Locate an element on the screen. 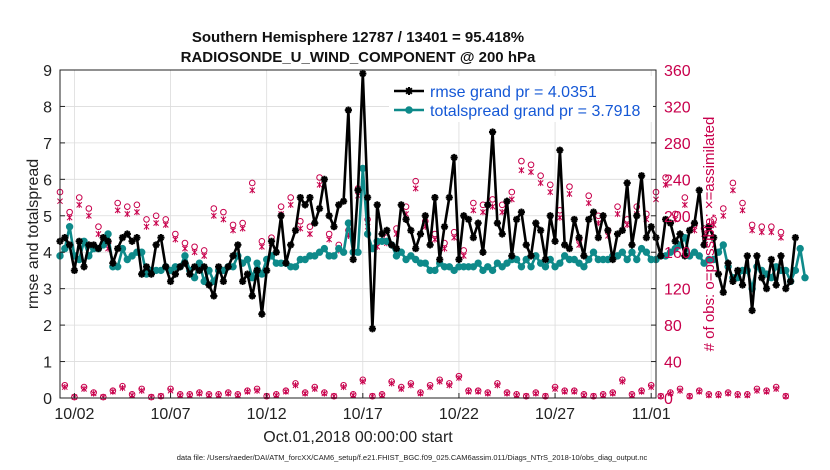 This screenshot has height=470, width=830. legend-label-totalspread: totalspread grand pr = 3.7918 is located at coordinates (535, 111).